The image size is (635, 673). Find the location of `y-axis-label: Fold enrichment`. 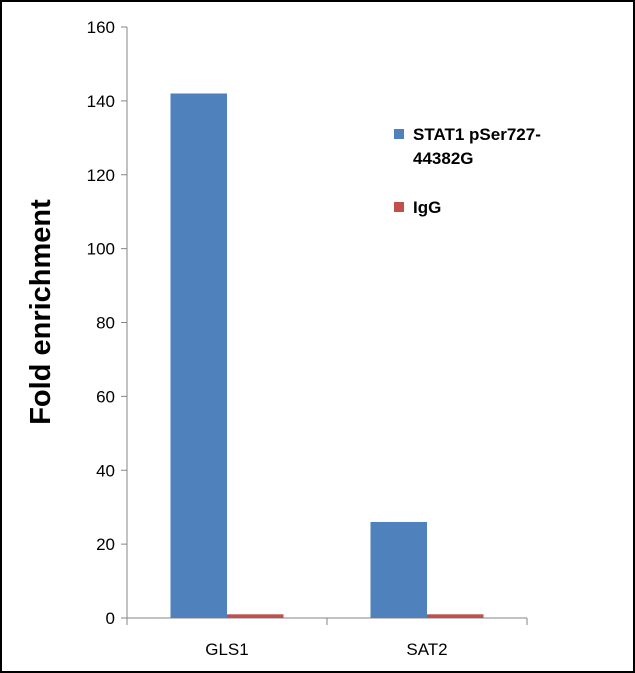

y-axis-label: Fold enrichment is located at coordinates (41, 312).